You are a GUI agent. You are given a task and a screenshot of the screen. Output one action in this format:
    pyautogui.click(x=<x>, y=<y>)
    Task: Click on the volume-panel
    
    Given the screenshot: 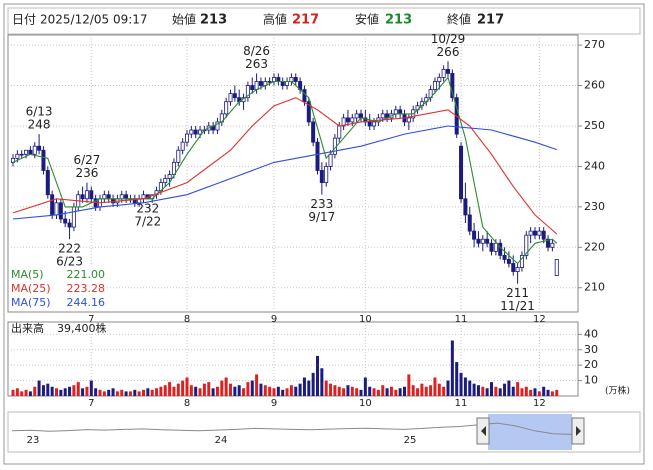 What is the action you would take?
    pyautogui.click(x=293, y=359)
    